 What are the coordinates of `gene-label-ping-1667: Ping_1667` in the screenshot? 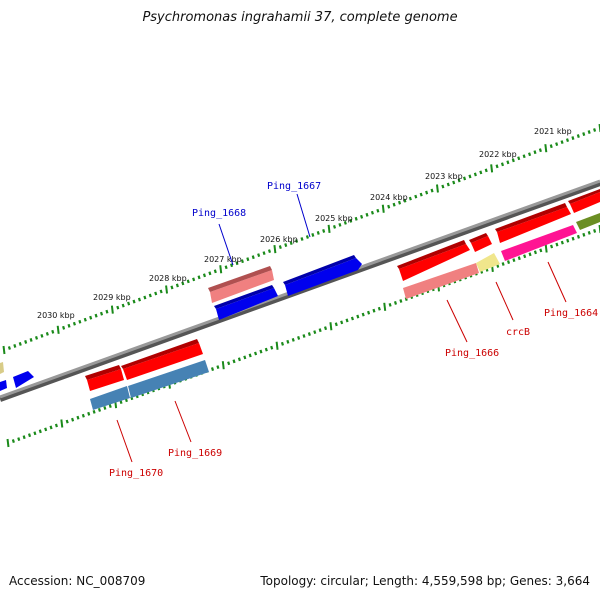 It's located at (294, 186).